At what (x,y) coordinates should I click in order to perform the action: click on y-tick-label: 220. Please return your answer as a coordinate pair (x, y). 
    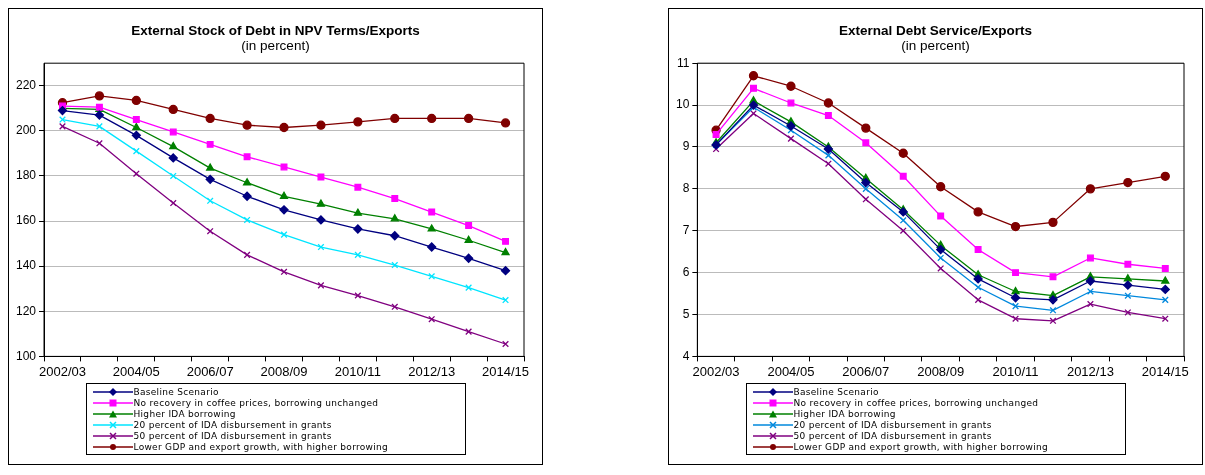
    Looking at the image, I should click on (26, 85).